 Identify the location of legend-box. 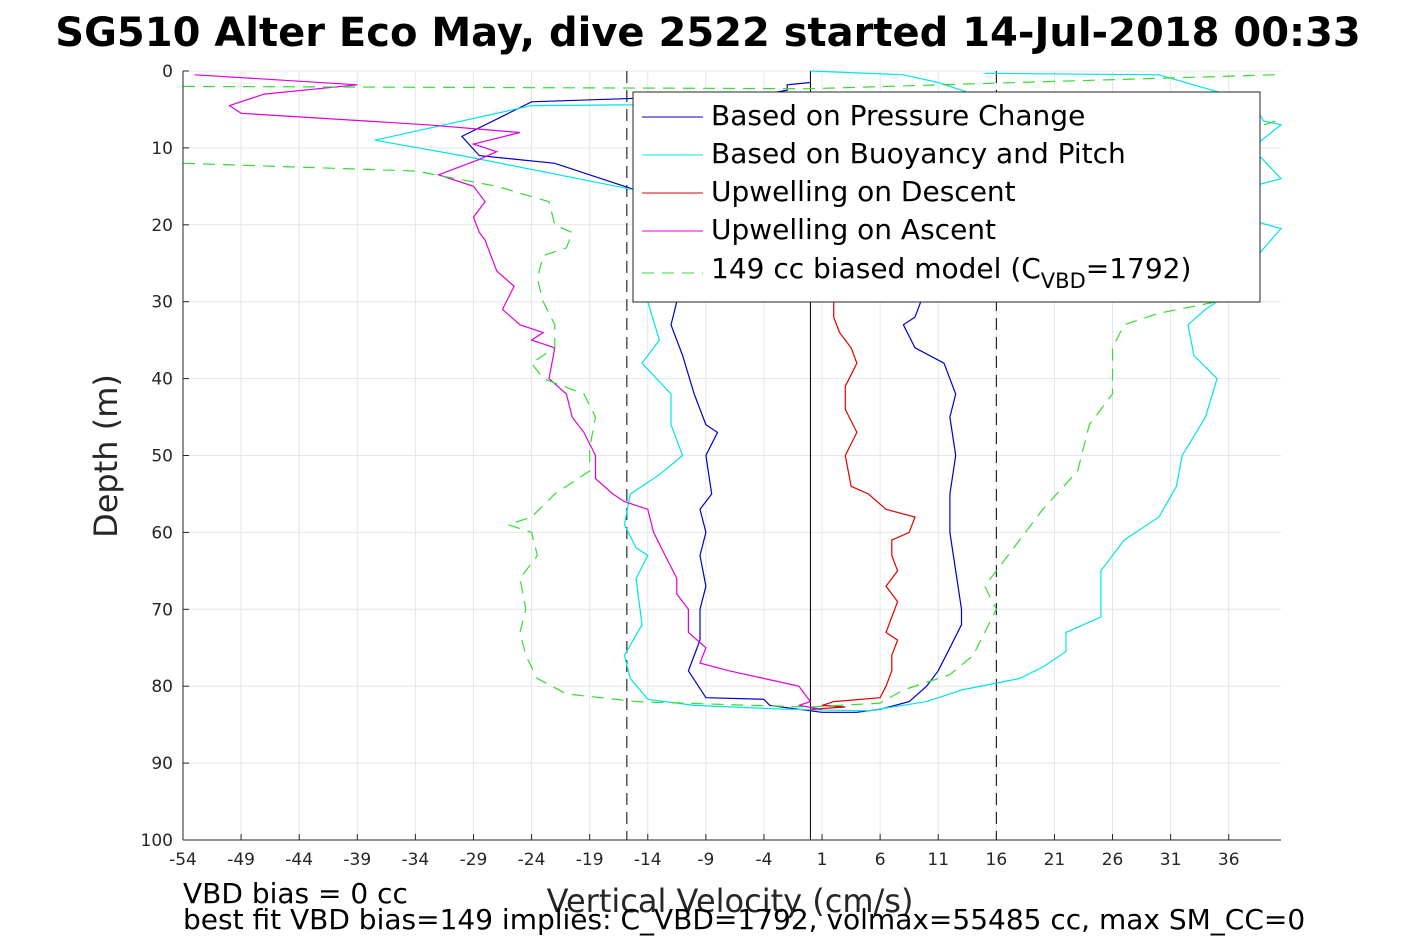
(946, 197).